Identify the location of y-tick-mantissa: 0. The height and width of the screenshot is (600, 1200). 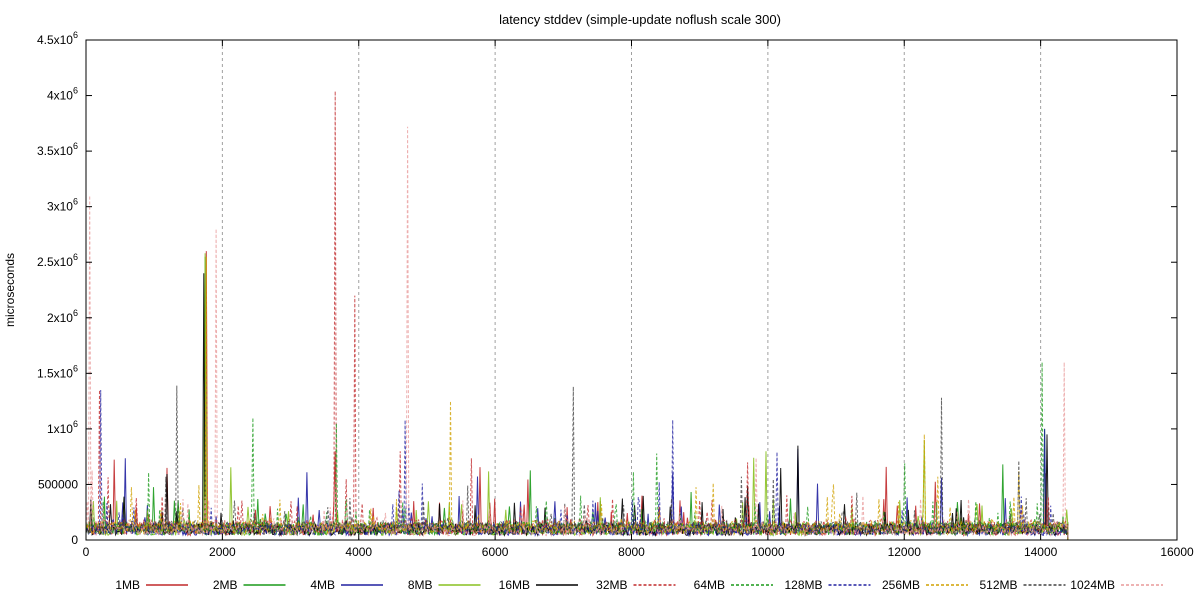
(74, 540).